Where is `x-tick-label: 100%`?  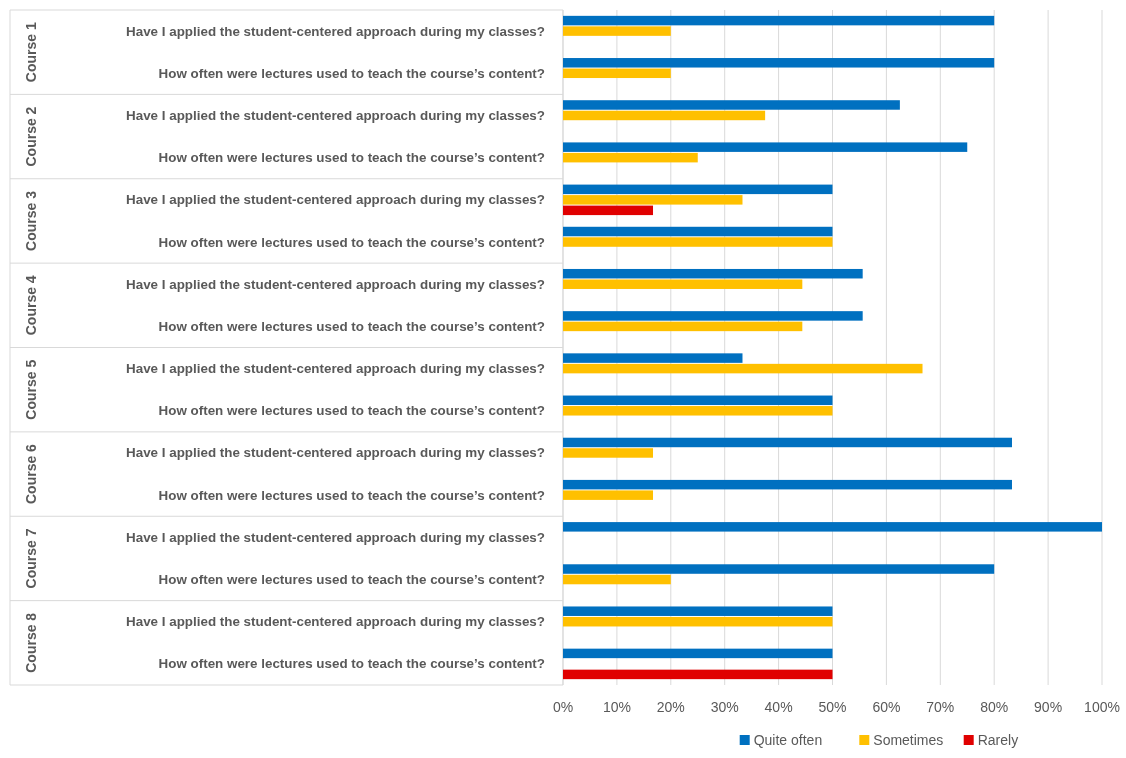
x-tick-label: 100% is located at coordinates (1102, 707).